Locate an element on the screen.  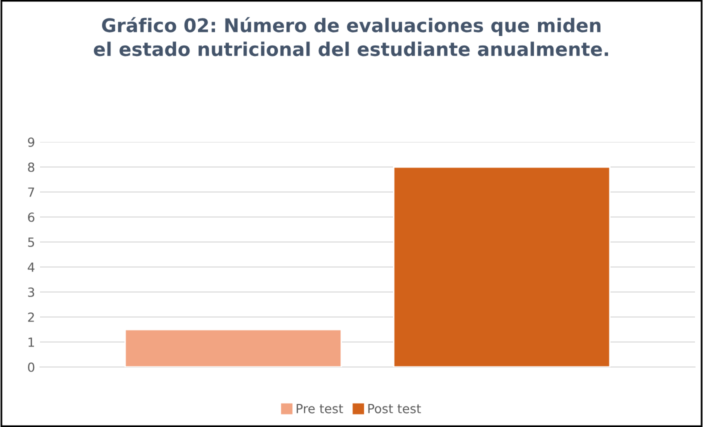
y-tick-label: 6 is located at coordinates (31, 217).